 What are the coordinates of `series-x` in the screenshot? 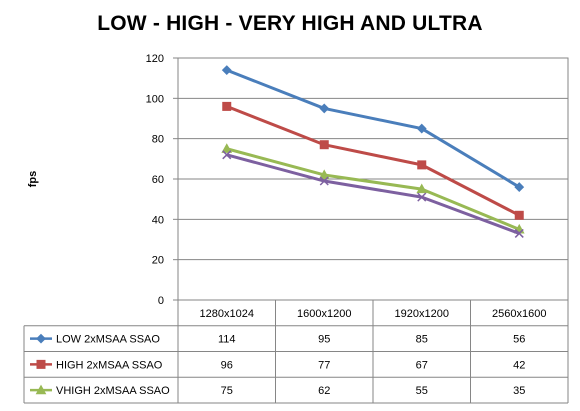 It's located at (373, 194).